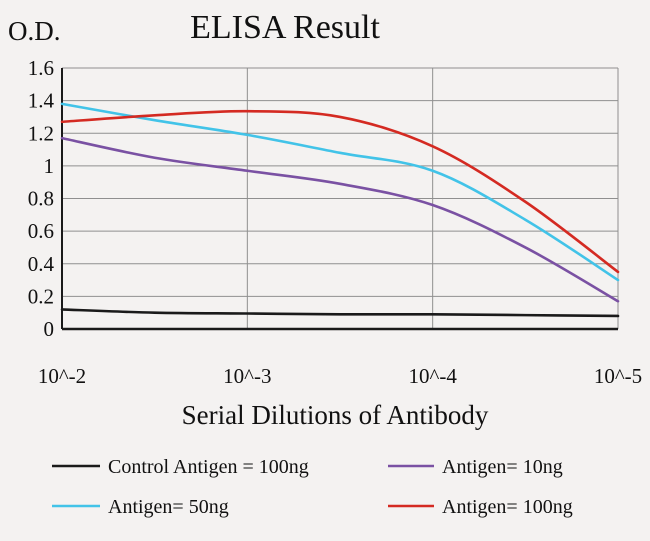  Describe the element at coordinates (41, 68) in the screenshot. I see `y-tick-label: 1.6` at that location.